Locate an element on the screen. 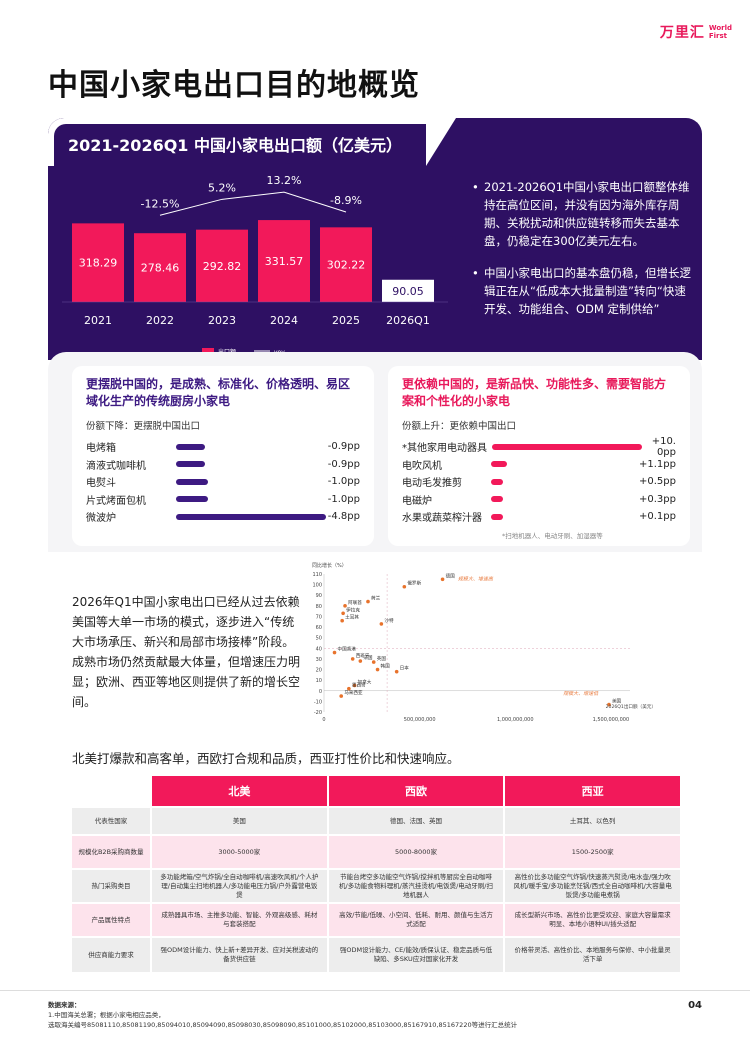 The height and width of the screenshot is (1060, 750). x-tick-label: 1,000,000,000 is located at coordinates (515, 720).